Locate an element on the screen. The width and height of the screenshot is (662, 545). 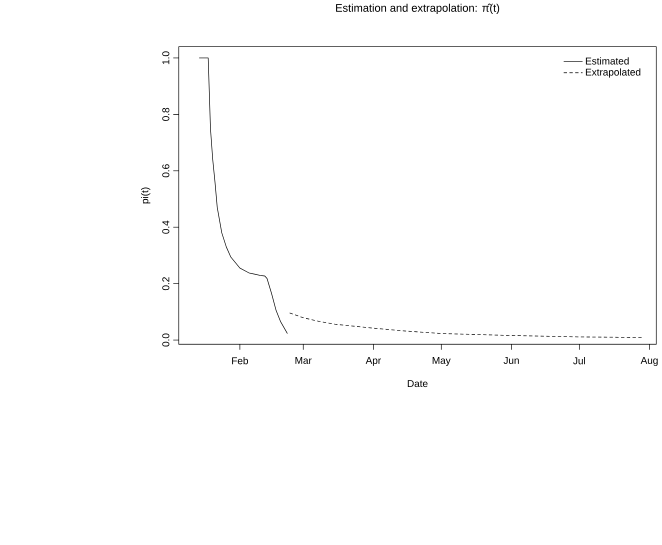
x-tick-label: Jul is located at coordinates (579, 361).